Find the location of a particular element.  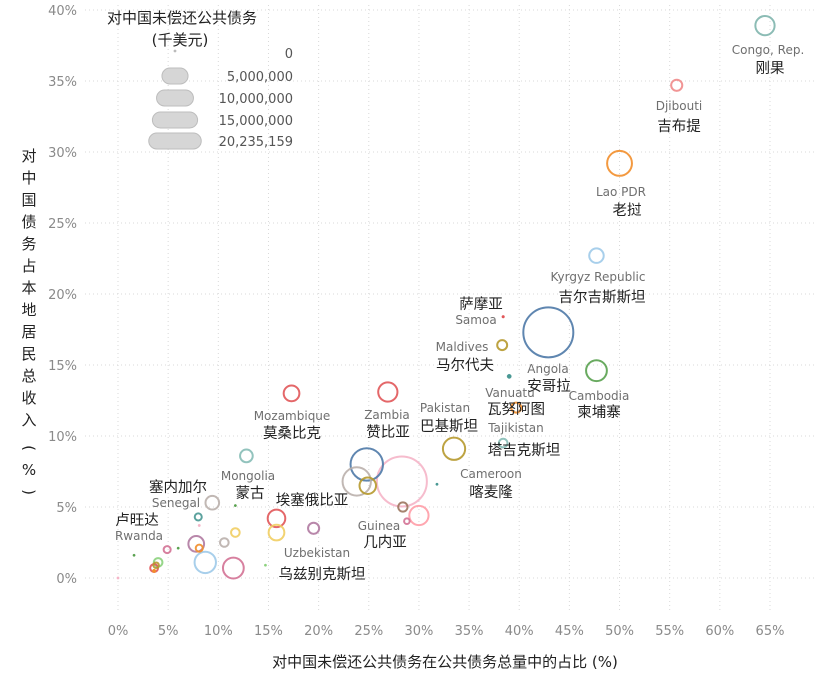

point-label-zh: 赞比亚 is located at coordinates (388, 432).